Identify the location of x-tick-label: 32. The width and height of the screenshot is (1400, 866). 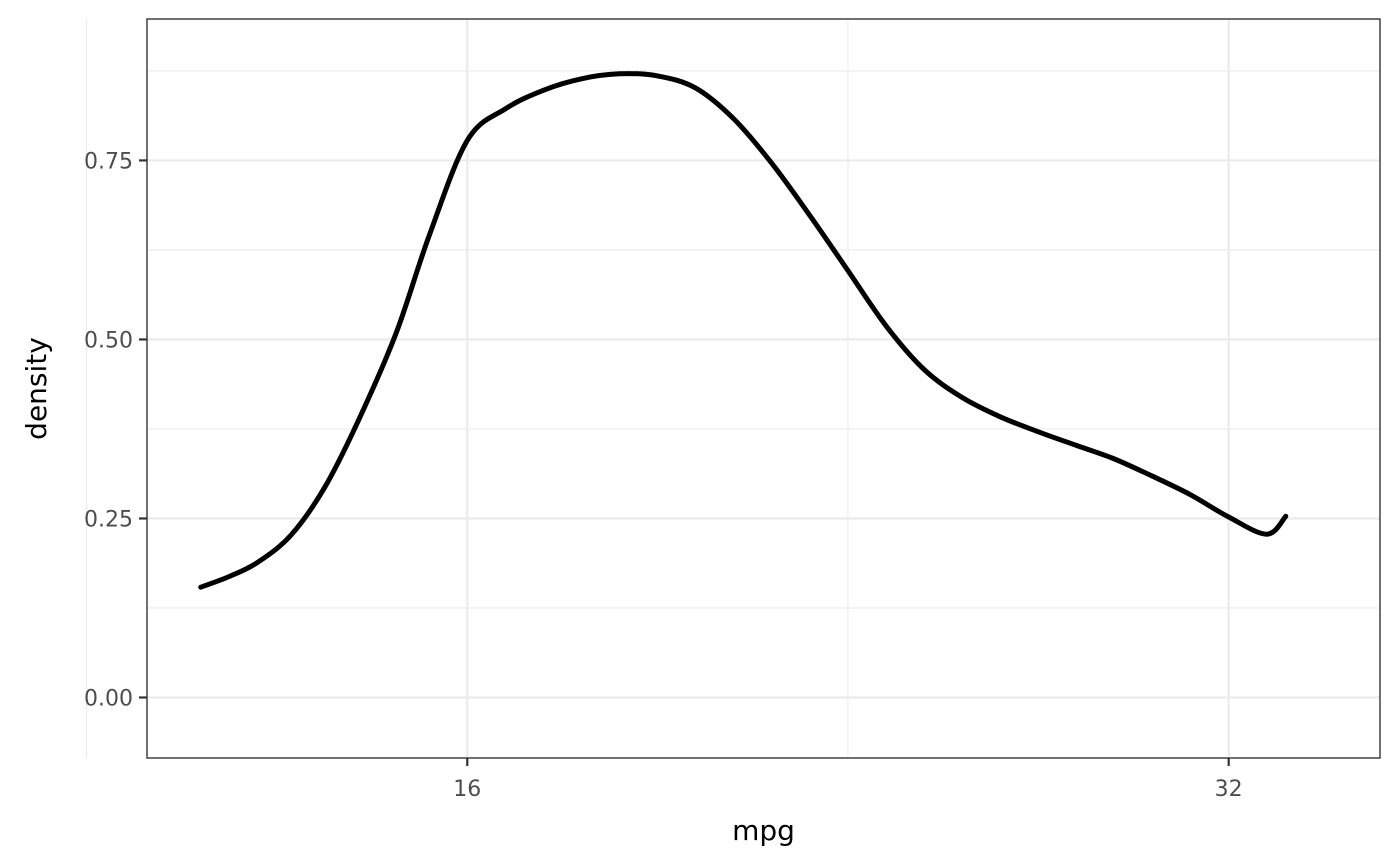
(1229, 789).